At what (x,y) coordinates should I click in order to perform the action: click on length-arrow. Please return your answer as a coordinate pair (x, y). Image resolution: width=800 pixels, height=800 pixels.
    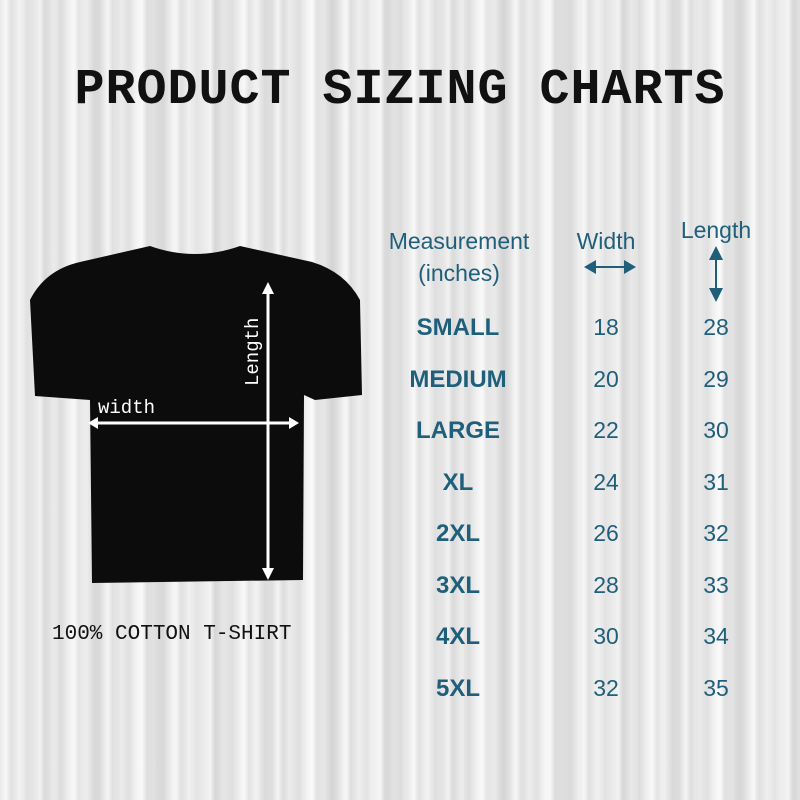
    Looking at the image, I should click on (268, 431).